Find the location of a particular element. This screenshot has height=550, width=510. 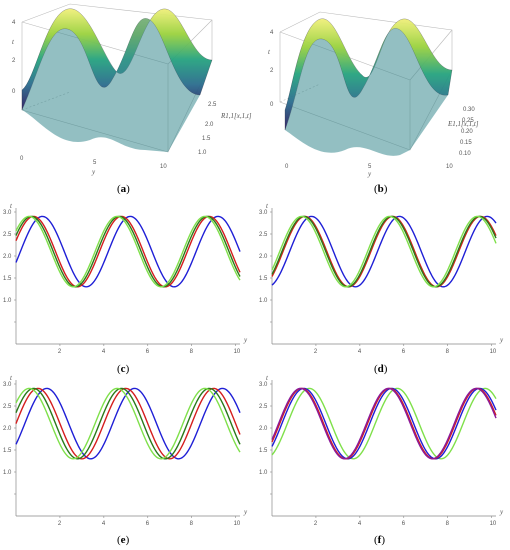

panel-b-ytick-0: 0 is located at coordinates (272, 105).